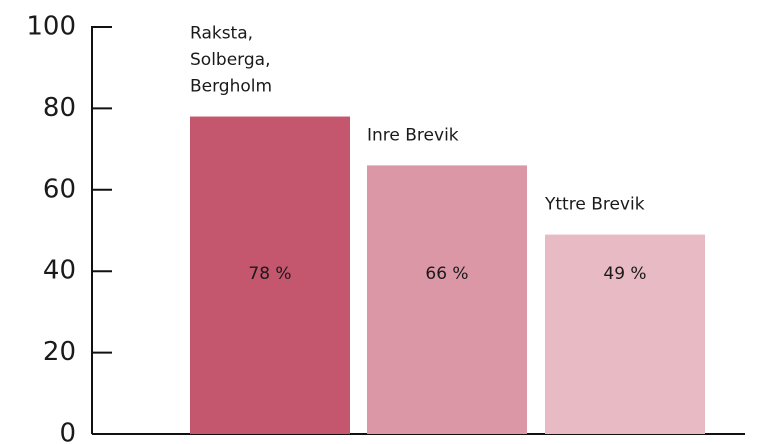  I want to click on category-label: Yttre Brevik, so click(594, 205).